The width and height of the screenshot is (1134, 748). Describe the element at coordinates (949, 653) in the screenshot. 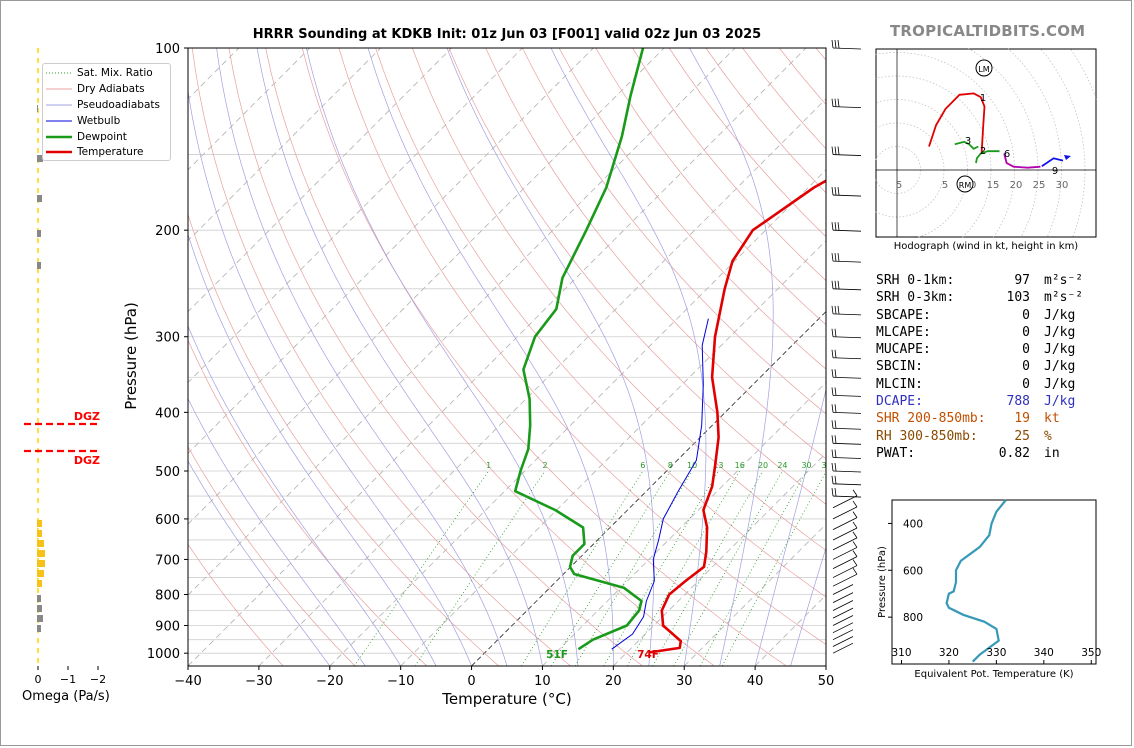

I see `theta-x-tick-label: 320` at that location.